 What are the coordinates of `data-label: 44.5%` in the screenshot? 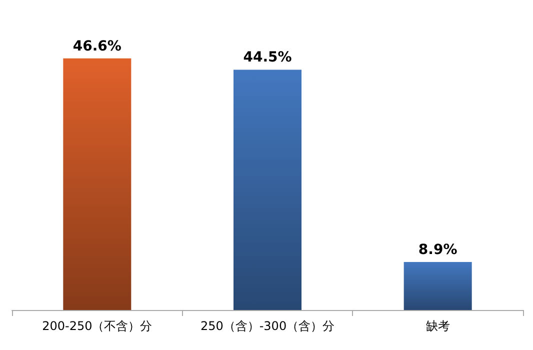 It's located at (267, 58).